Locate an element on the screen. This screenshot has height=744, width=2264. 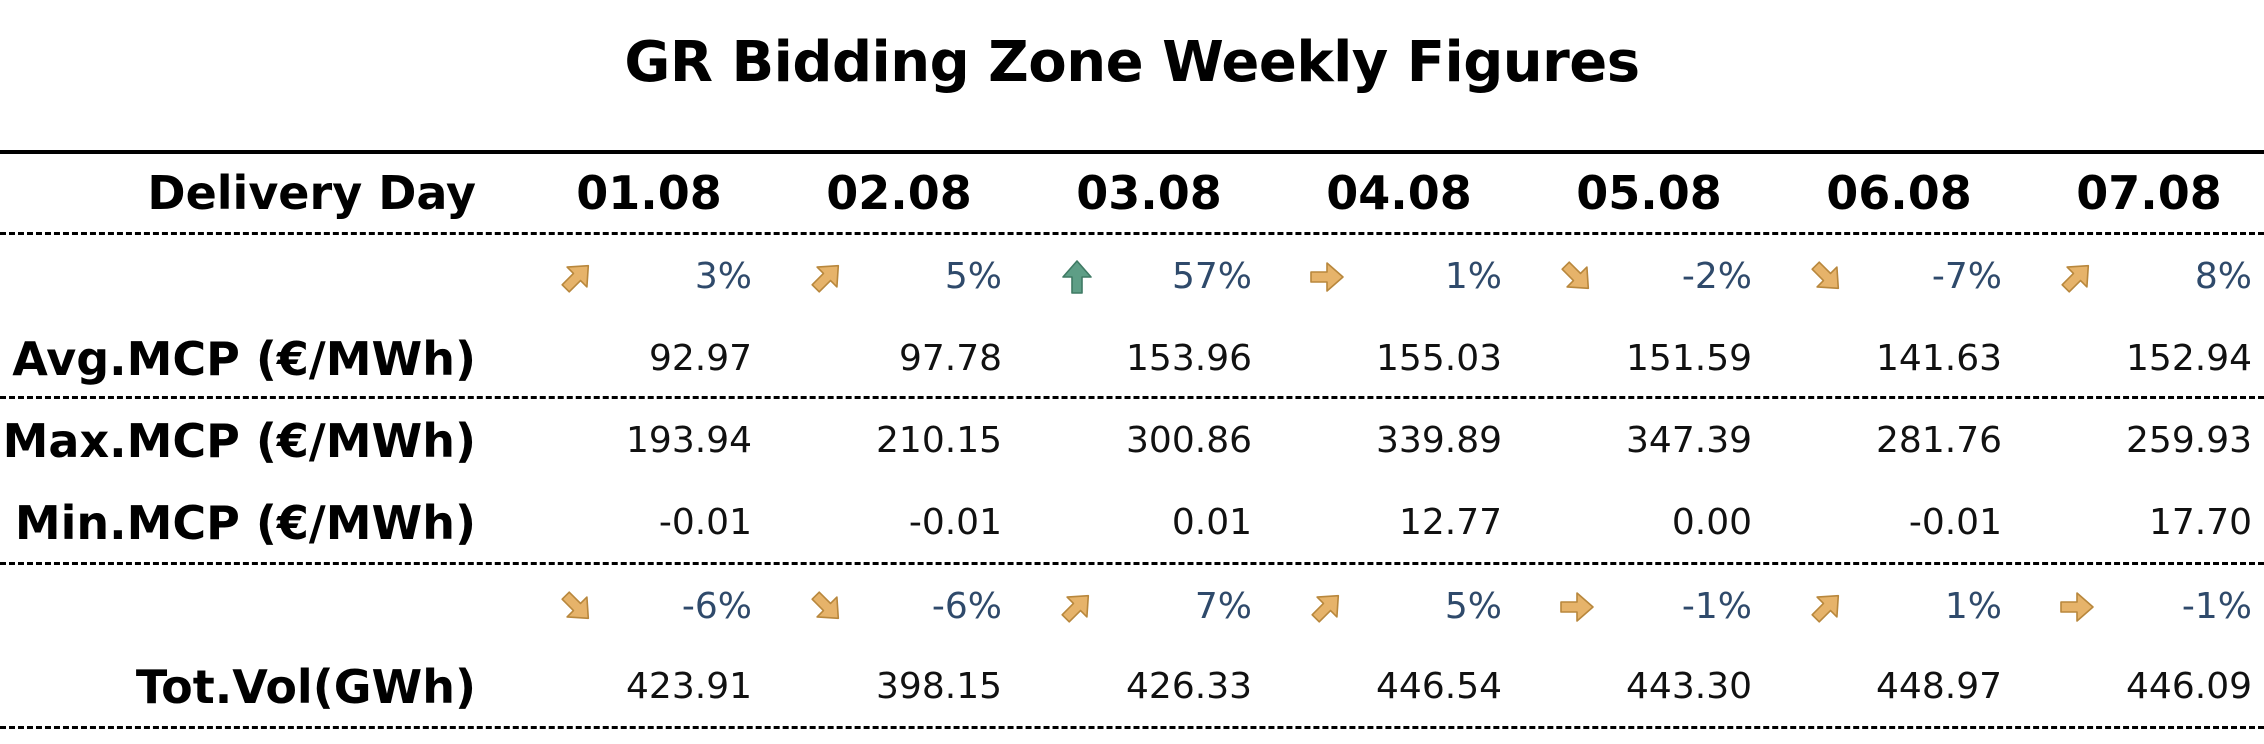
min-mcp-label: Min.MCP (€/MWh) is located at coordinates (245, 523).